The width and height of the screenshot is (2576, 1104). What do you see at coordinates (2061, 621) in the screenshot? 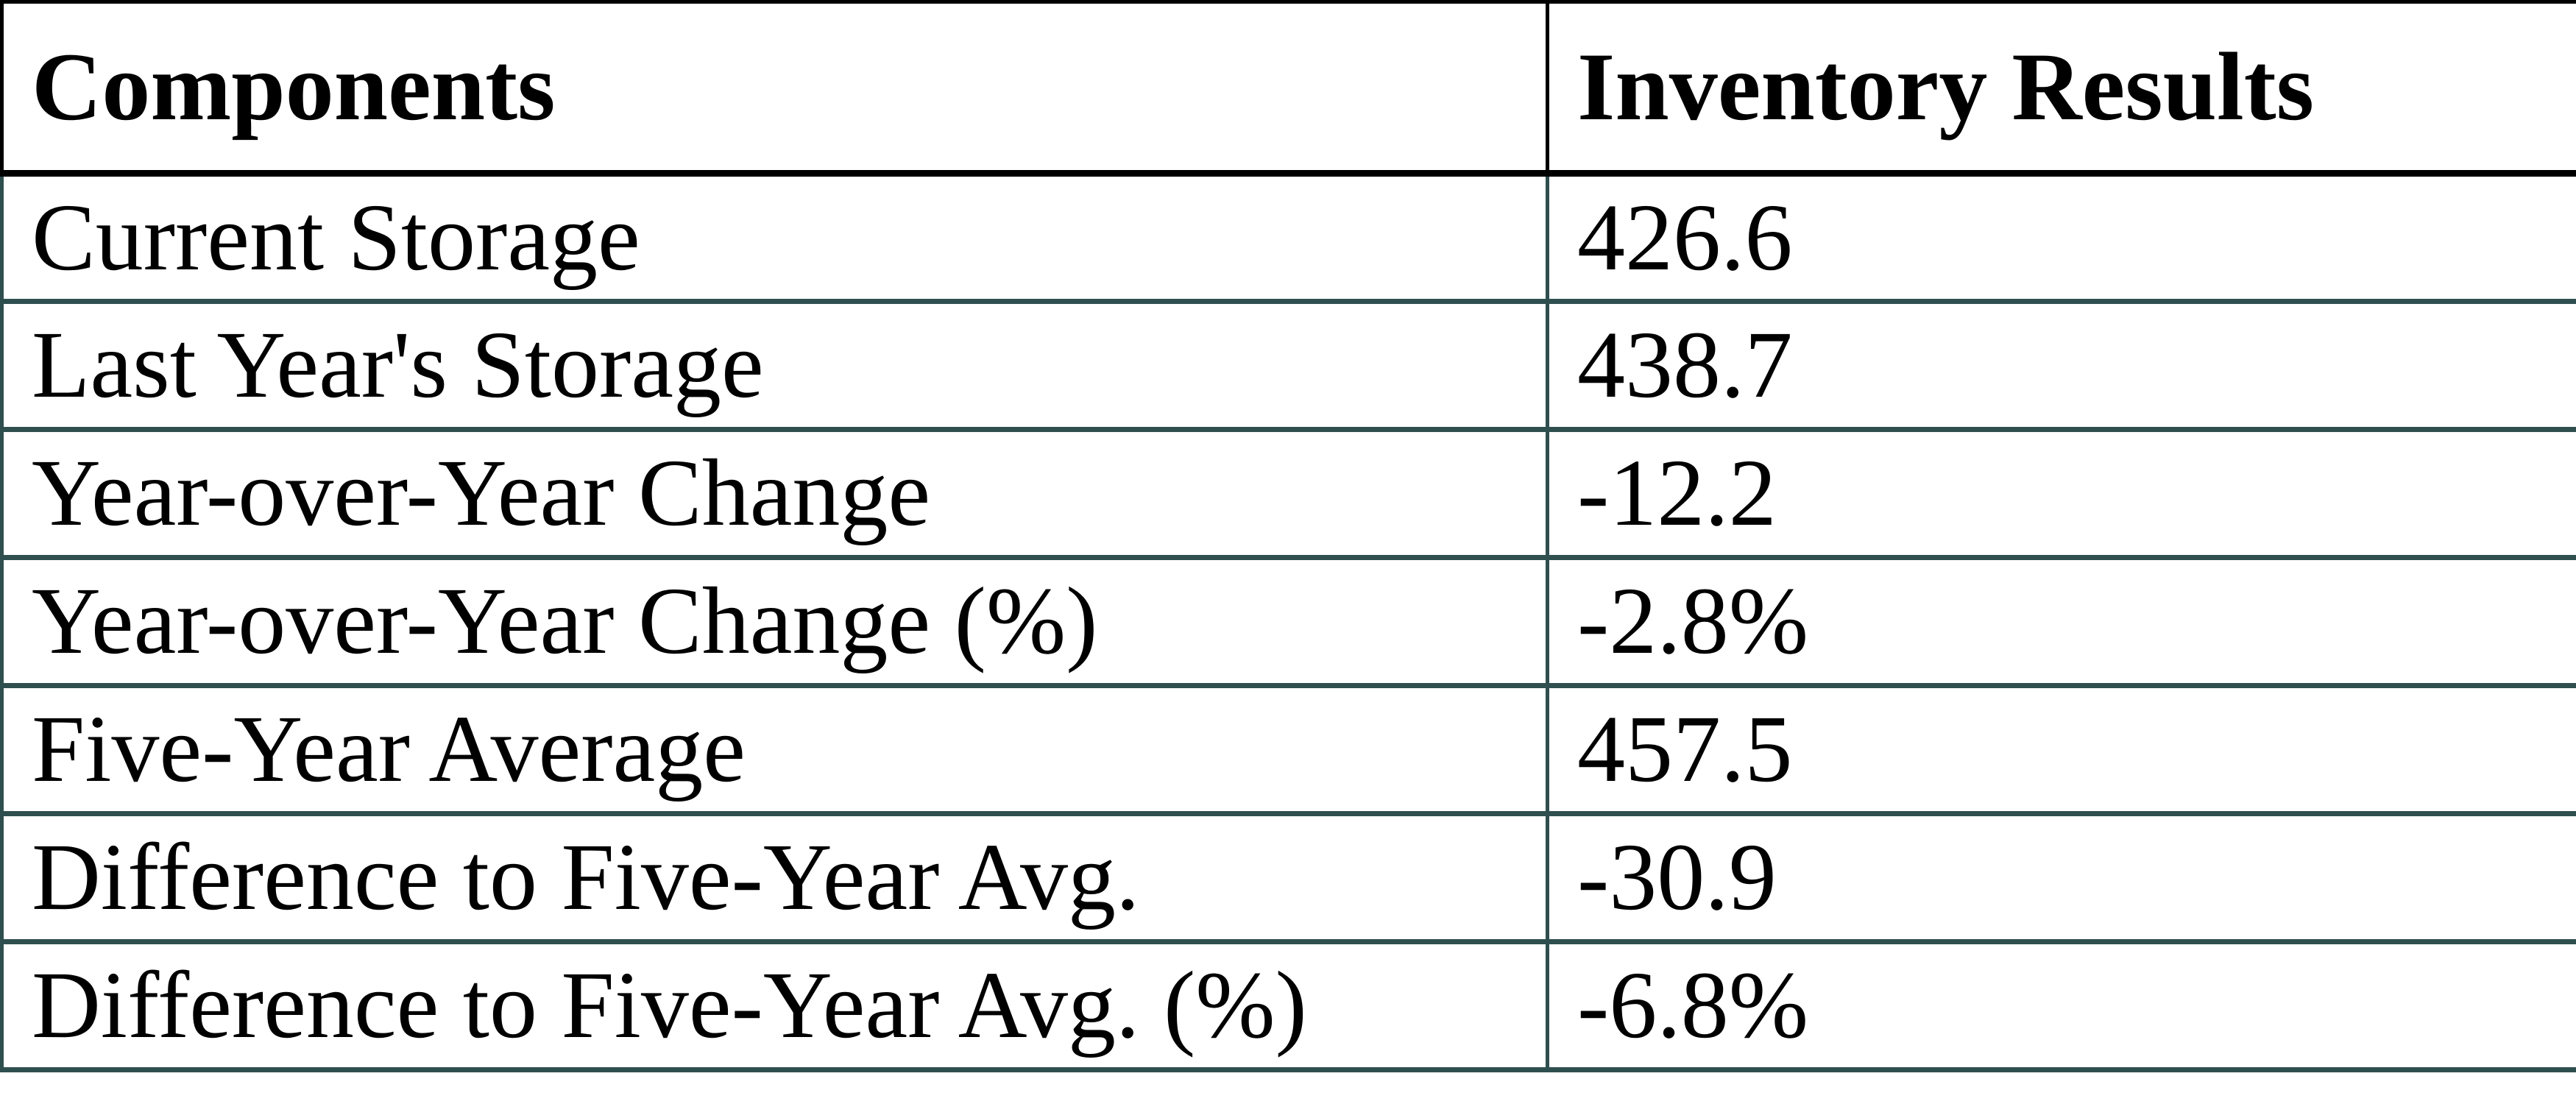
I see `inventory-value-cell: -2.8%` at bounding box center [2061, 621].